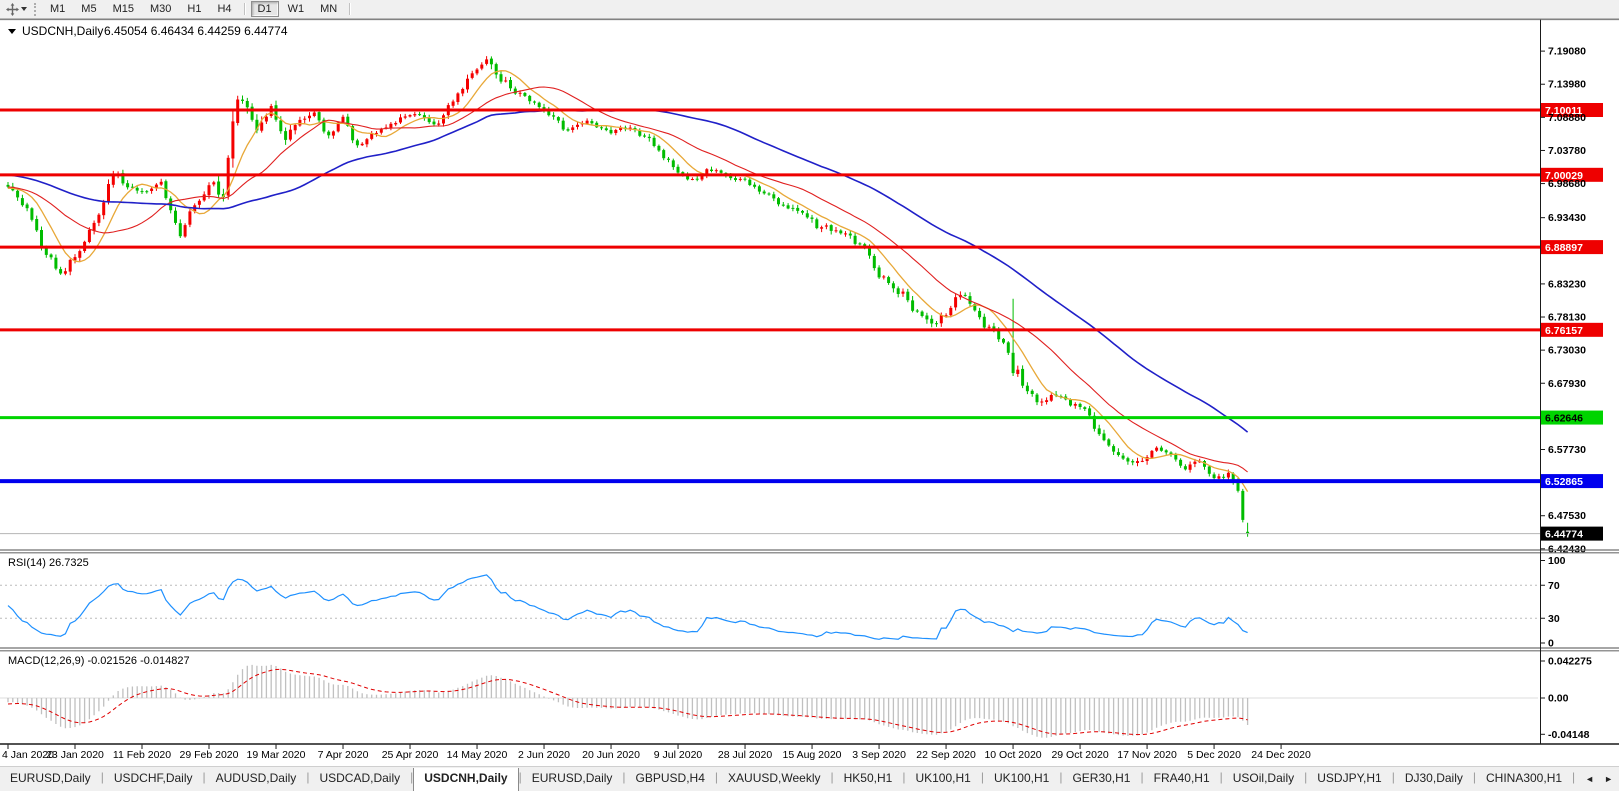 Image resolution: width=1619 pixels, height=791 pixels. What do you see at coordinates (153, 778) in the screenshot?
I see `tab-usdchf-daily: USDCHF,Daily` at bounding box center [153, 778].